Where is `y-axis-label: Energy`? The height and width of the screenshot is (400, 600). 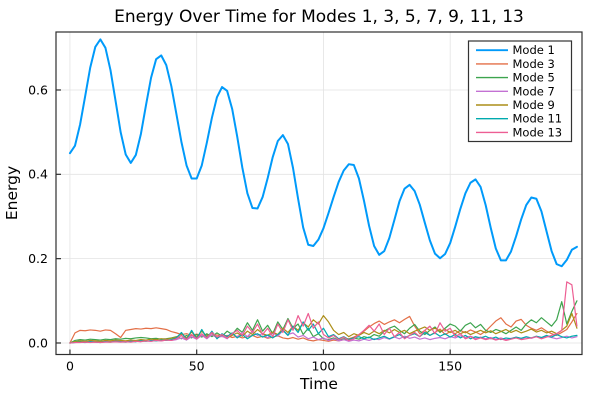
y-axis-label: Energy is located at coordinates (12, 193).